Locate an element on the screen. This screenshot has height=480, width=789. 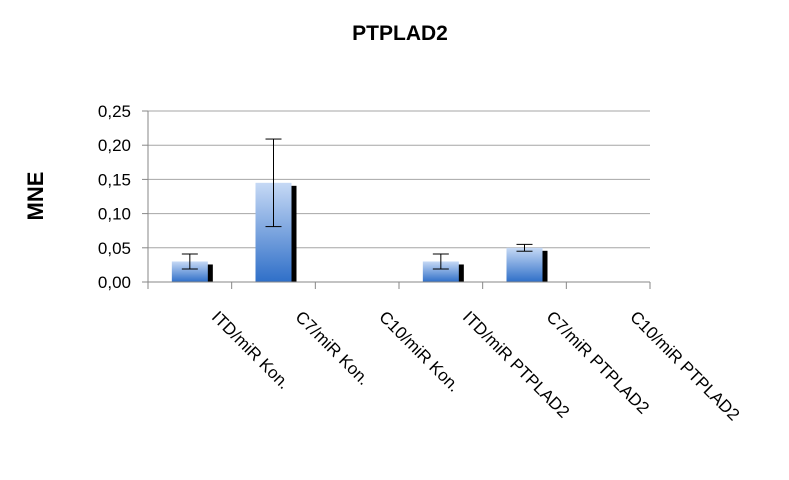
x-tick-label: C7/miR Kon. is located at coordinates (333, 348).